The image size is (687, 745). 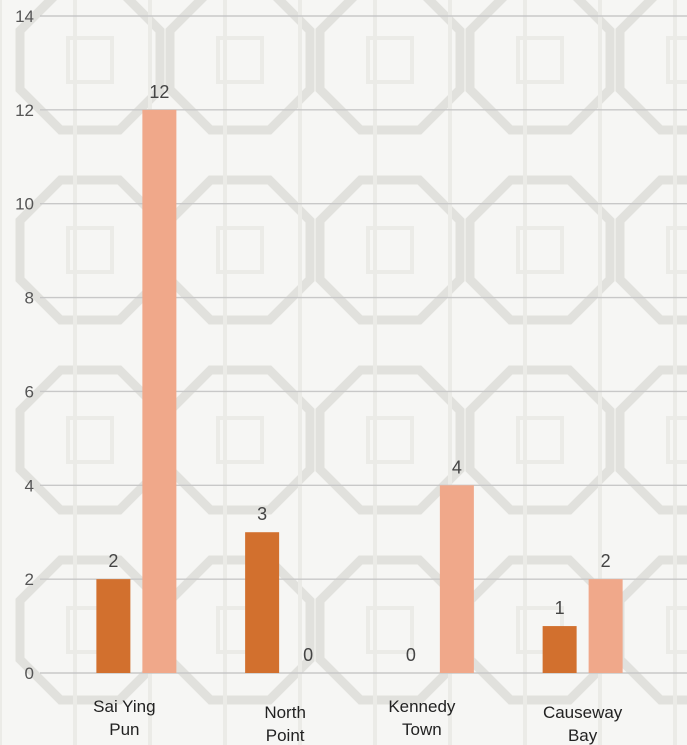 What do you see at coordinates (29, 485) in the screenshot?
I see `y-tick-label: 4` at bounding box center [29, 485].